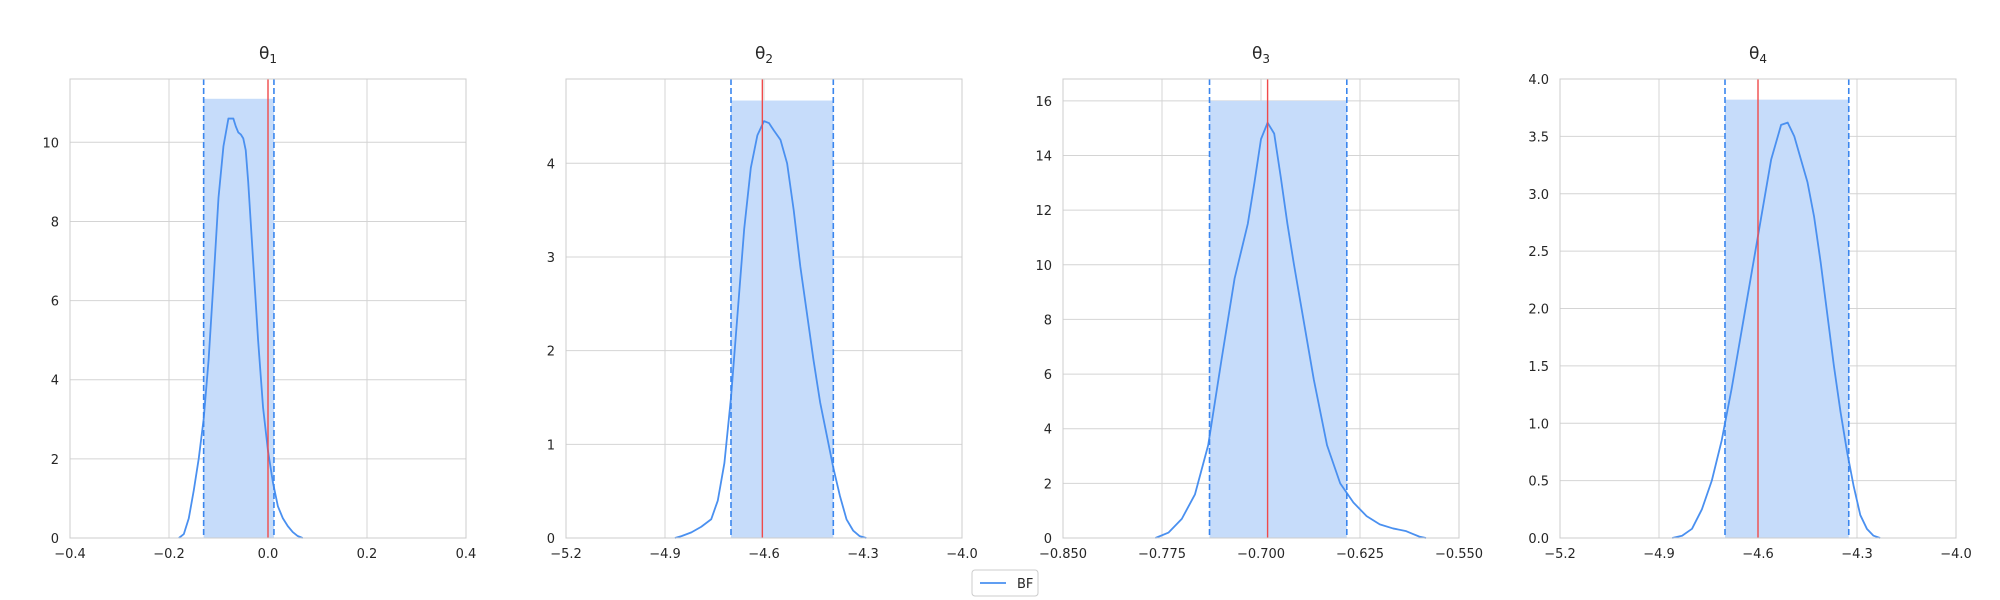 The height and width of the screenshot is (600, 2000). Describe the element at coordinates (1538, 195) in the screenshot. I see `y-tick-label: 3.0` at that location.